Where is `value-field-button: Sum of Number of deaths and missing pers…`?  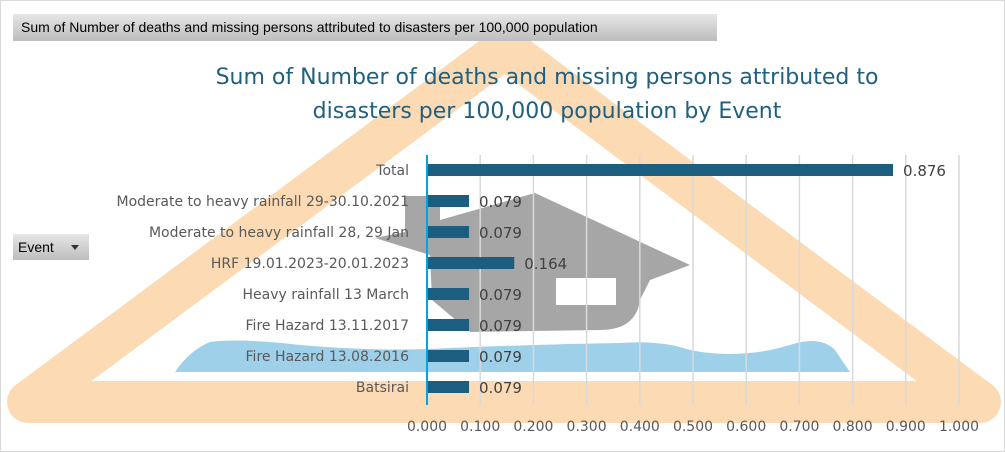
value-field-button: Sum of Number of deaths and missing pers… is located at coordinates (365, 27).